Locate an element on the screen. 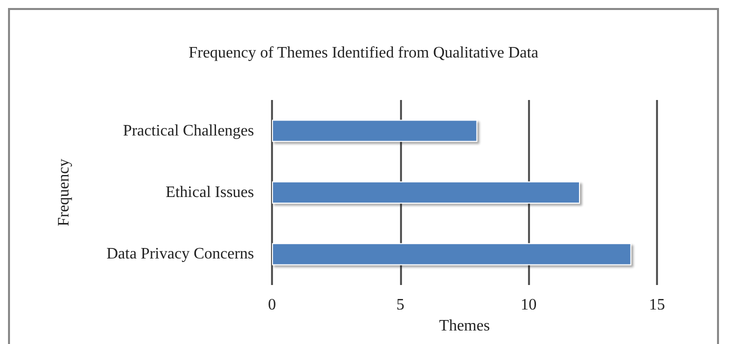  x-axis-title: Themes is located at coordinates (464, 325).